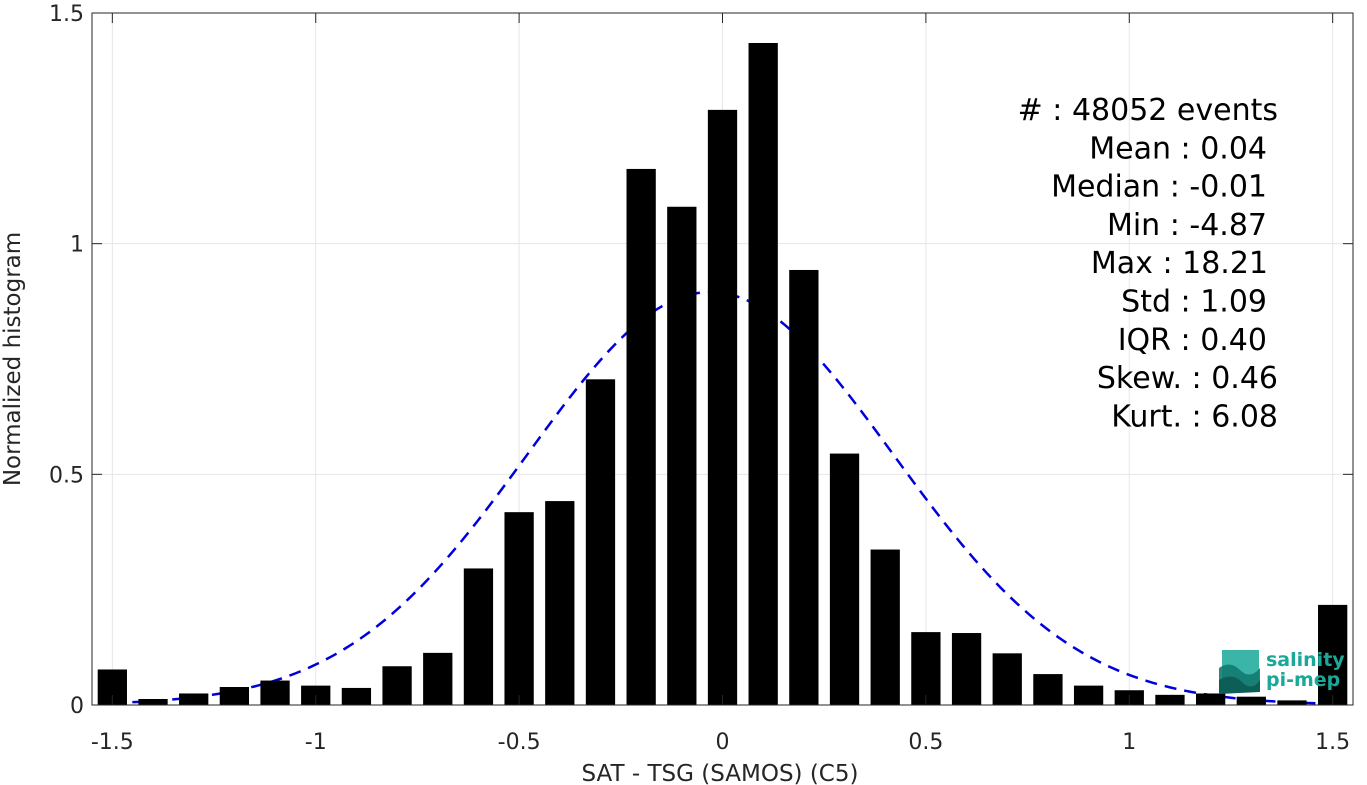 This screenshot has height=785, width=1367. I want to click on y-tick-label: 0.5, so click(66, 475).